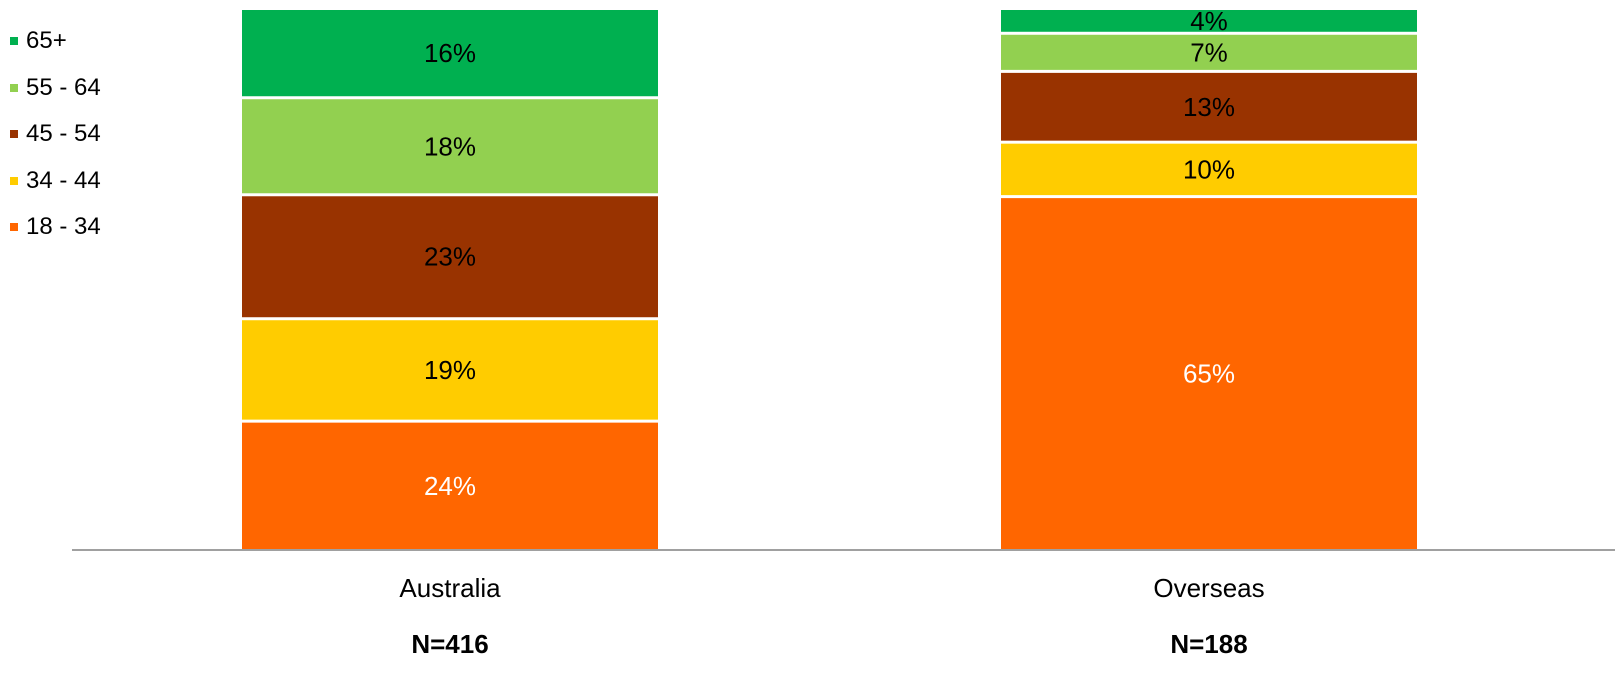  I want to click on category-labels: Australia N=416 Overseas N=188, so click(831, 616).